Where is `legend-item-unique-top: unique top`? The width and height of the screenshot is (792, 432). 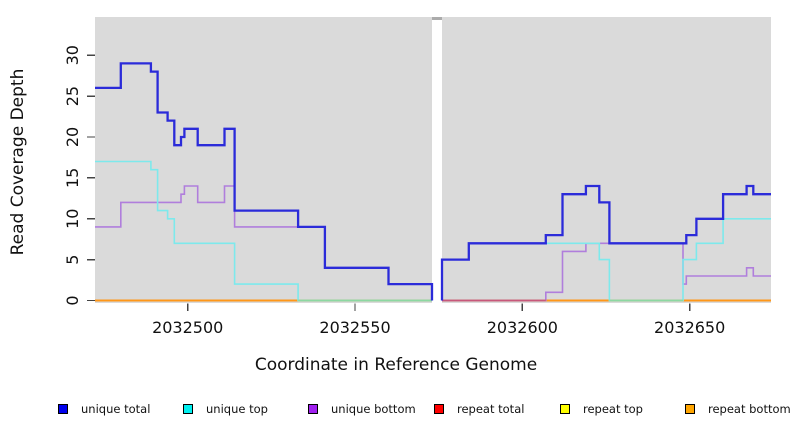 legend-item-unique-top: unique top is located at coordinates (225, 409).